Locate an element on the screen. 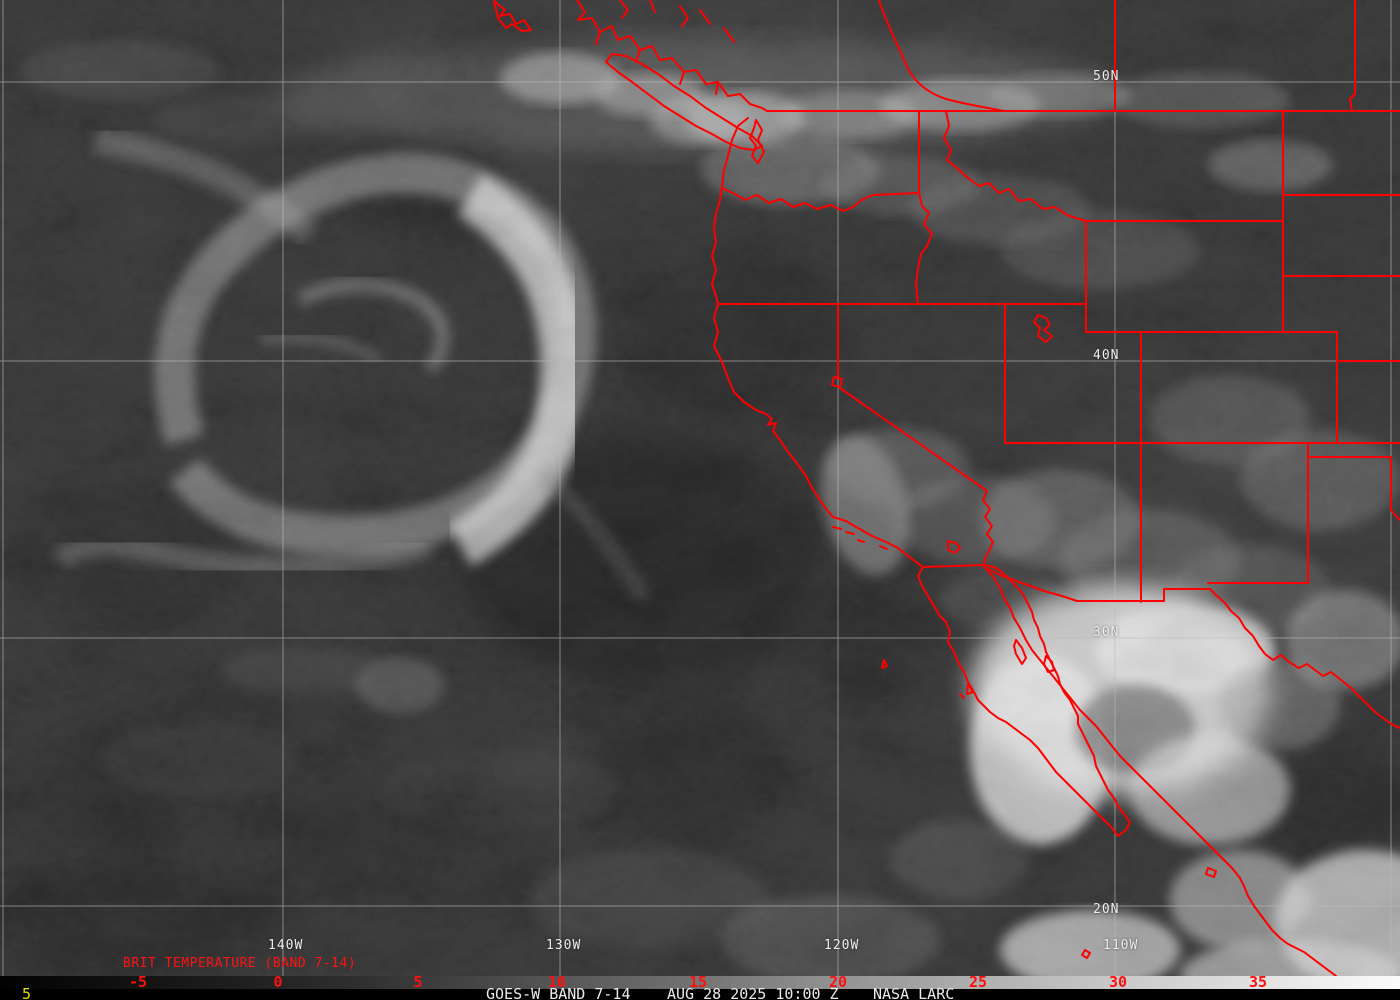 The image size is (1400, 1000). lat-label-30n: 30N is located at coordinates (1106, 632).